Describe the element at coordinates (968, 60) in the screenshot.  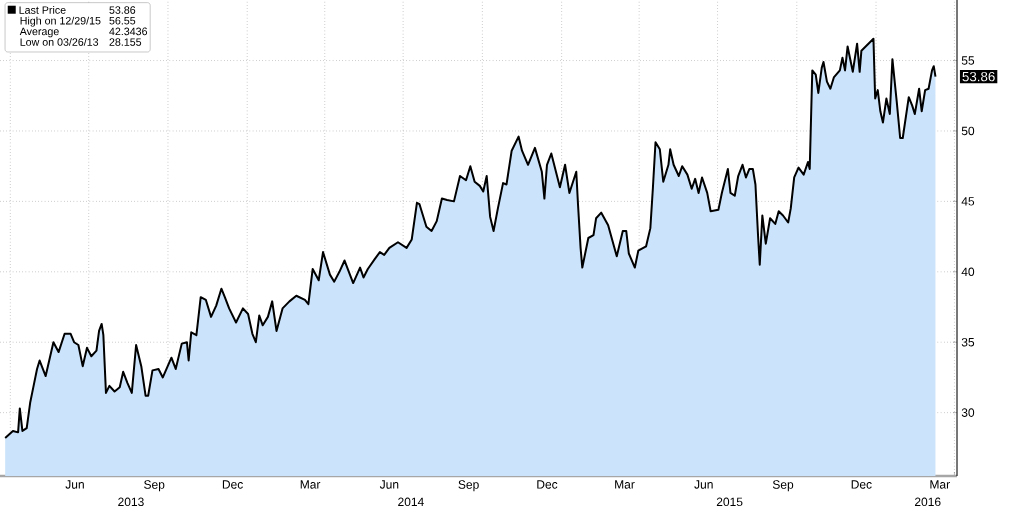
I see `y-tick-label: 55` at that location.